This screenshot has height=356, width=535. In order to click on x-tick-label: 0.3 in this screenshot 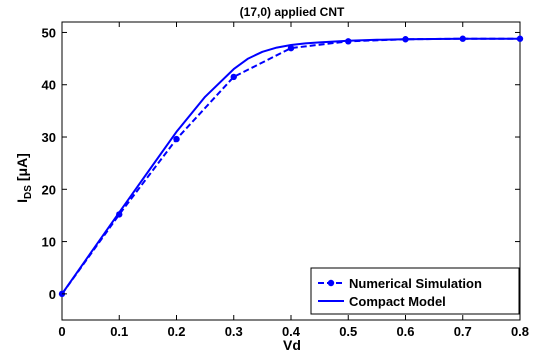, I will do `click(234, 331)`.